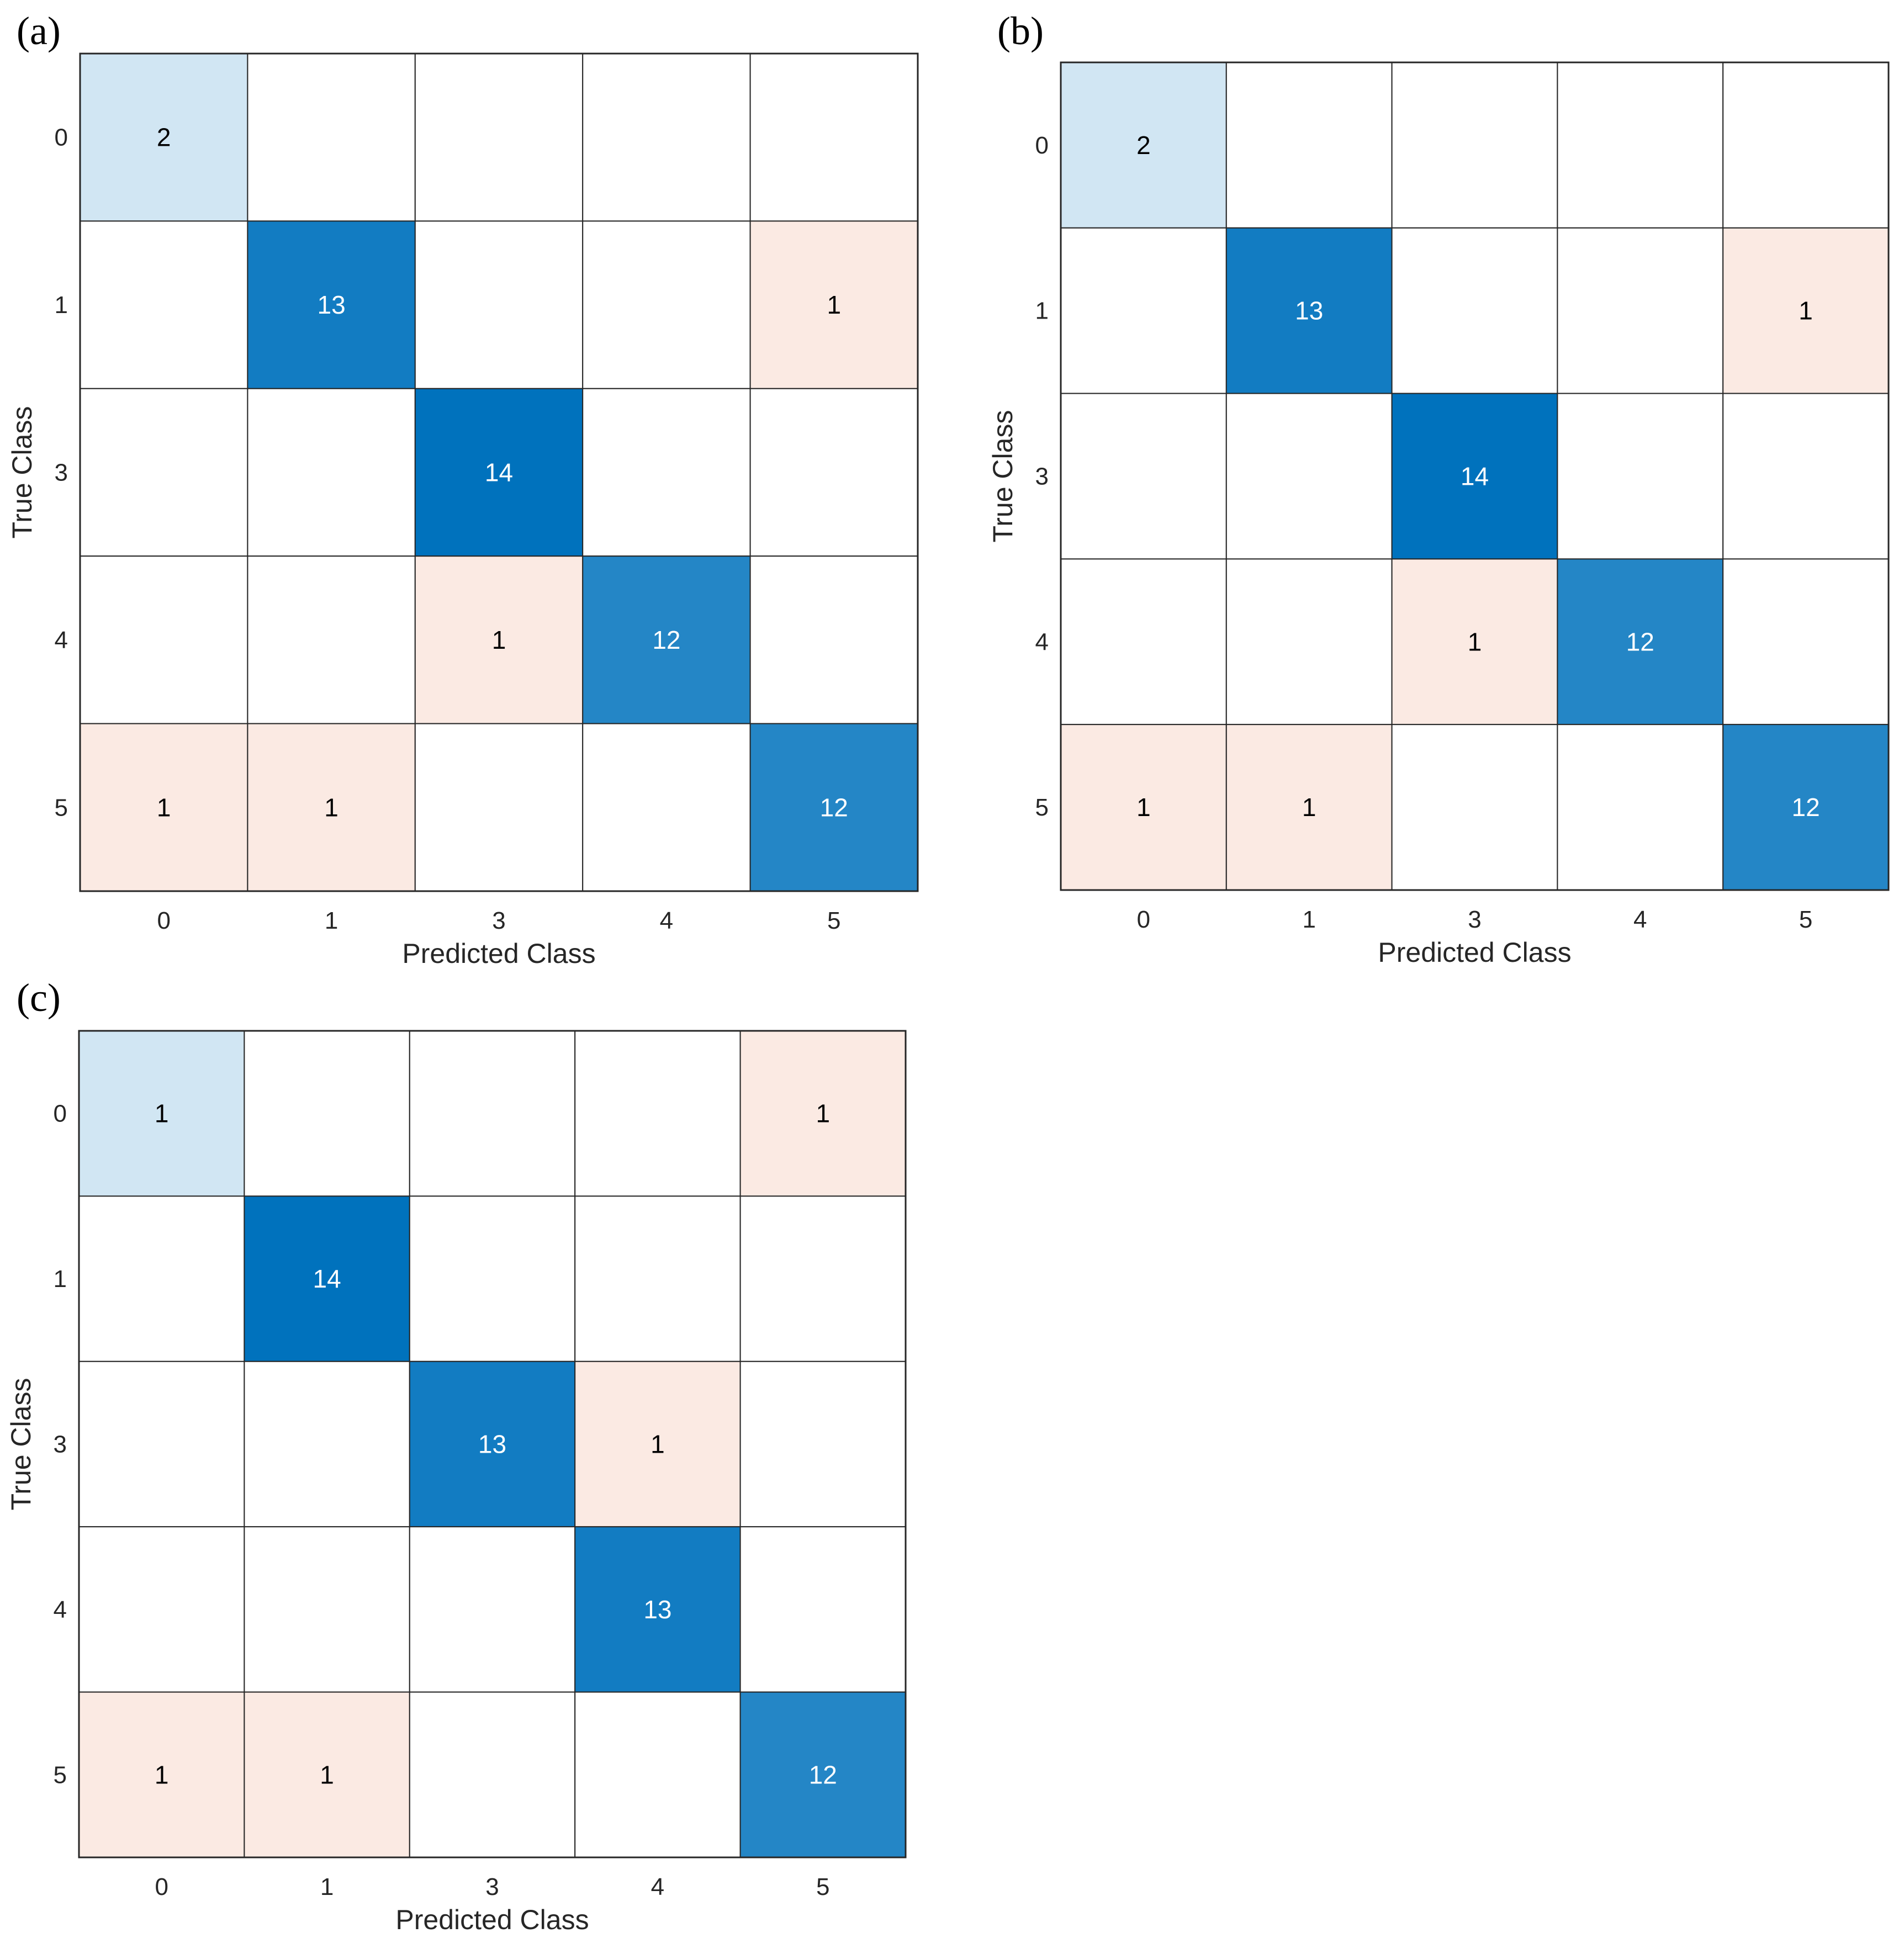 The height and width of the screenshot is (1954, 1904). Describe the element at coordinates (164, 305) in the screenshot. I see `cell-a-r1-c0` at that location.